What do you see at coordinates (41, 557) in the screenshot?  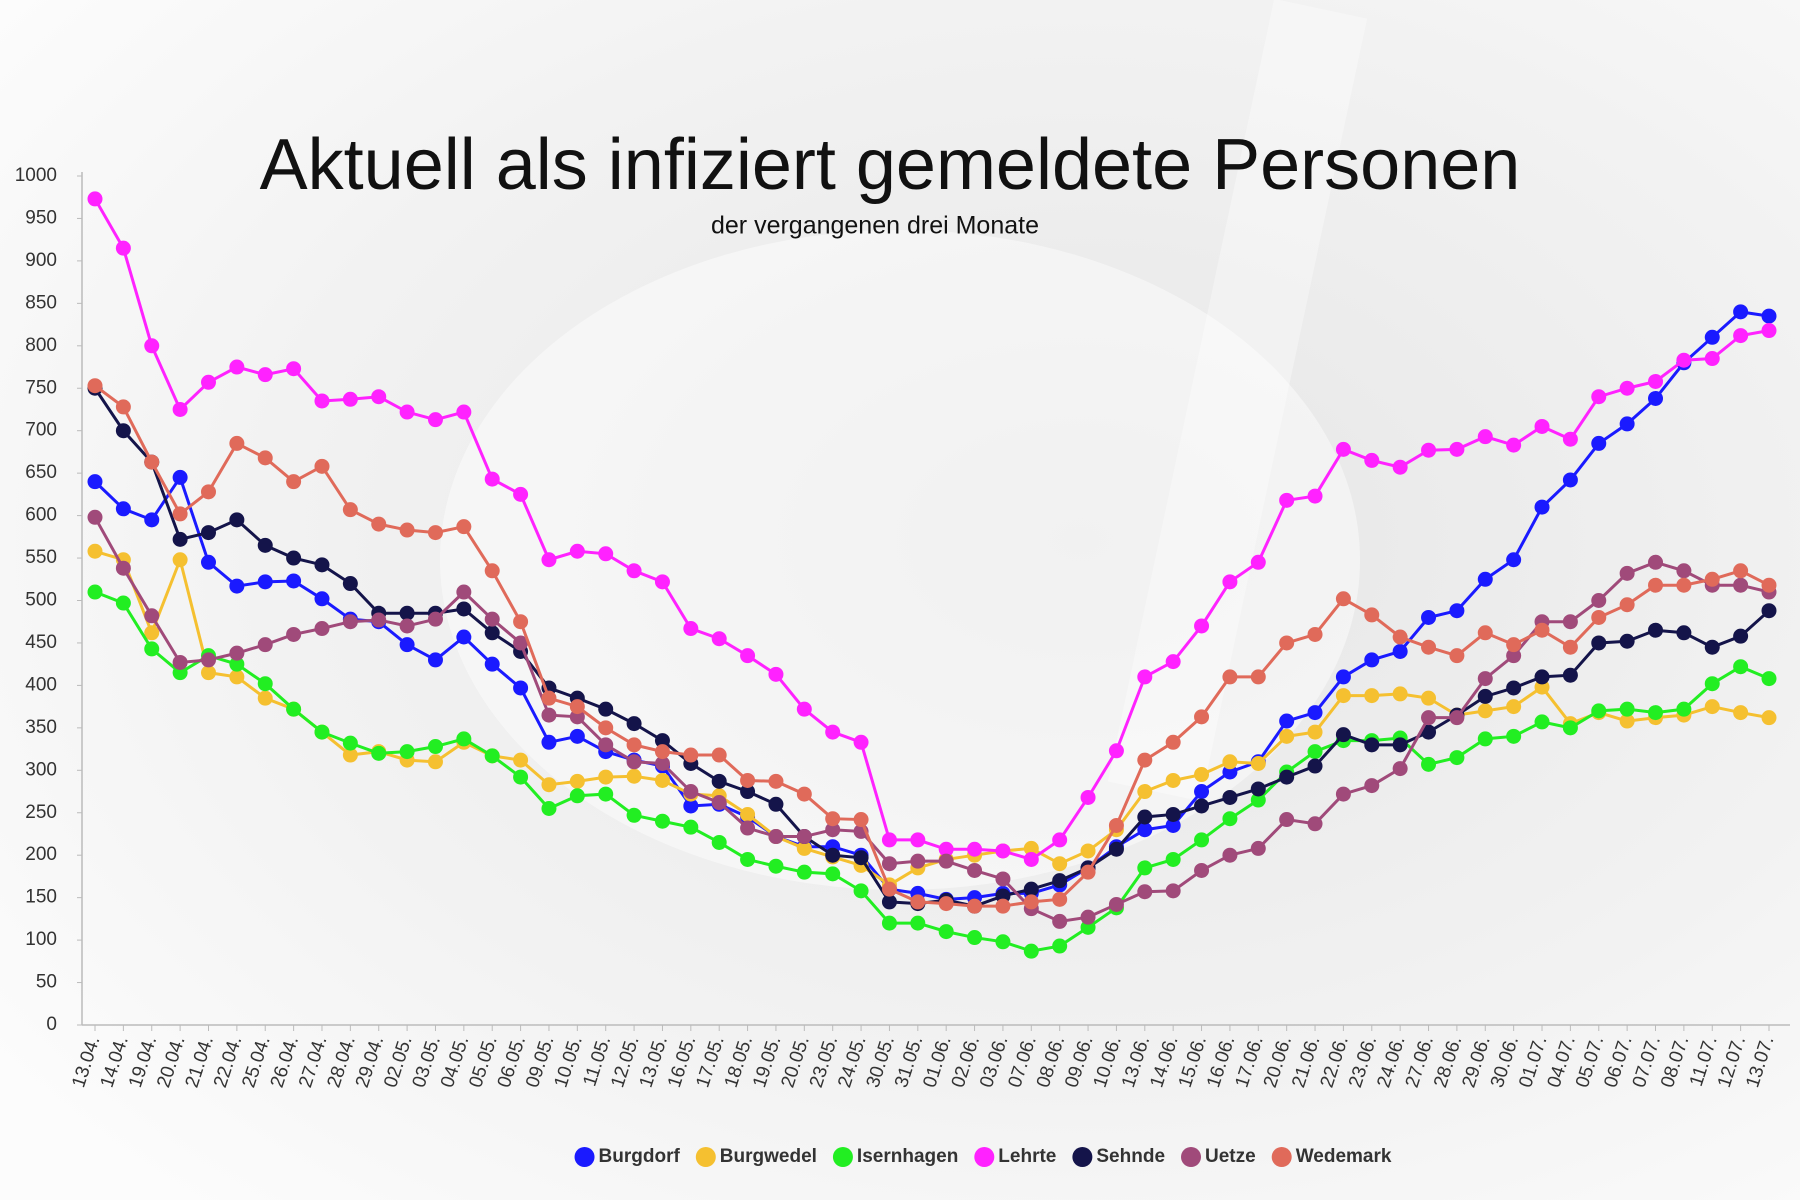 I see `y-tick-label: 550` at bounding box center [41, 557].